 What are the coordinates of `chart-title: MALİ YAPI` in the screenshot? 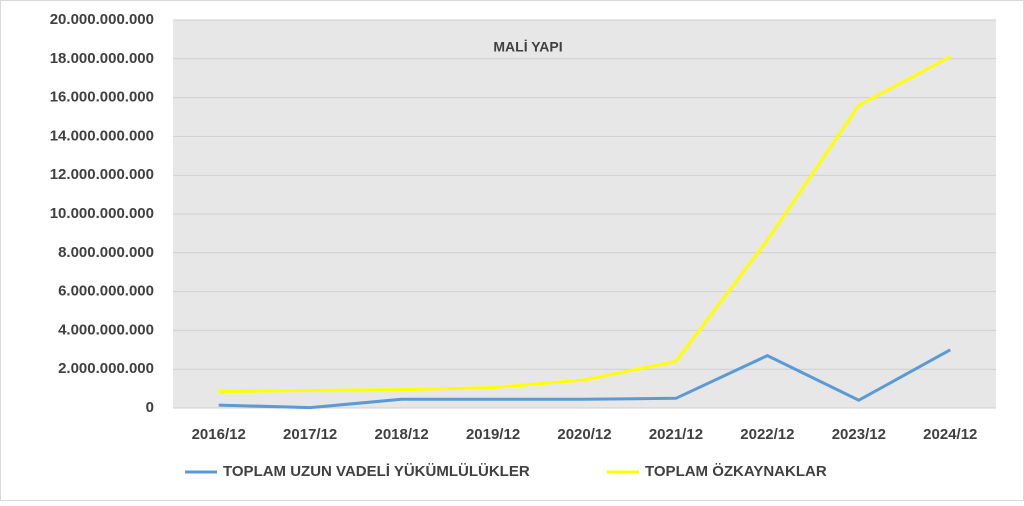 It's located at (527, 47).